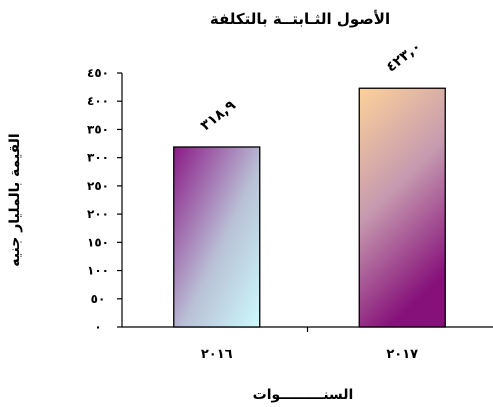 The image size is (493, 407). What do you see at coordinates (15, 199) in the screenshot?
I see `y-axis-label: القيمة بالمليار جنيه` at bounding box center [15, 199].